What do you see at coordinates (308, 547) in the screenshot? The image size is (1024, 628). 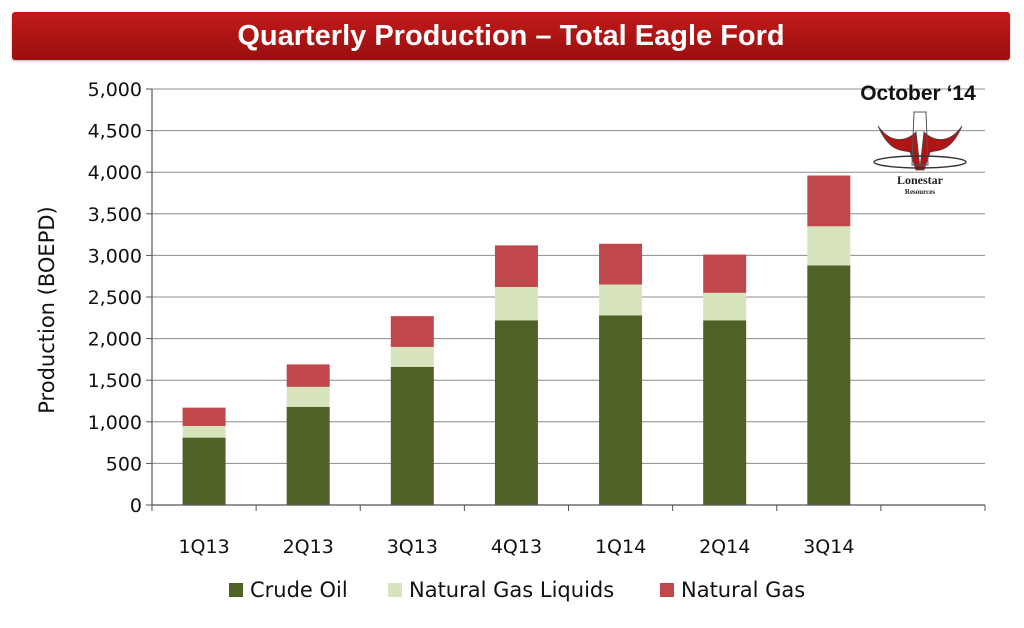 I see `x-tick-label: 2Q13` at bounding box center [308, 547].